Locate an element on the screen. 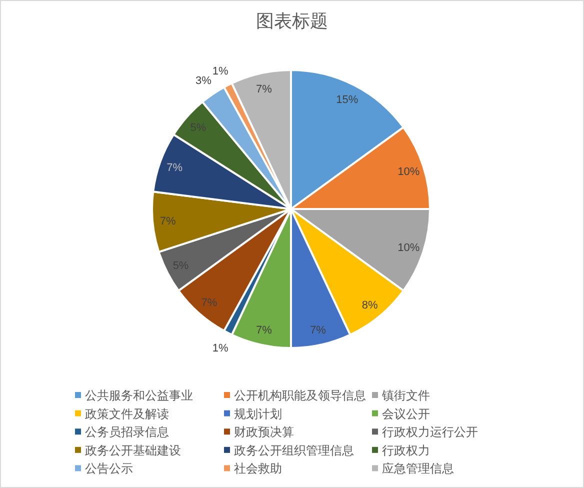  title: 图表标题 is located at coordinates (292, 21).